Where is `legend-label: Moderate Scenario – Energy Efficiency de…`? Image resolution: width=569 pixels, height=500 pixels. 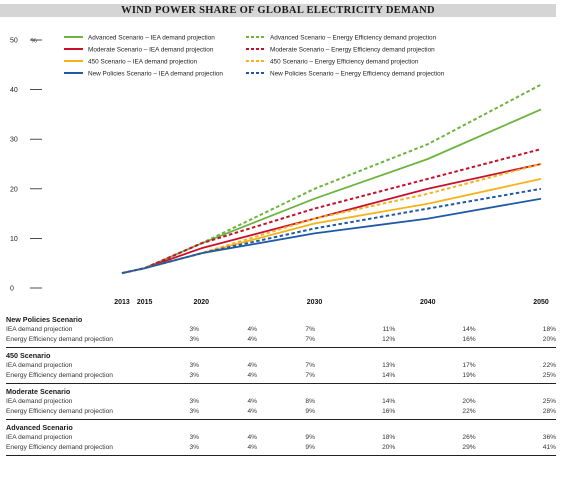 legend-label: Moderate Scenario – Energy Efficiency de… is located at coordinates (352, 49).